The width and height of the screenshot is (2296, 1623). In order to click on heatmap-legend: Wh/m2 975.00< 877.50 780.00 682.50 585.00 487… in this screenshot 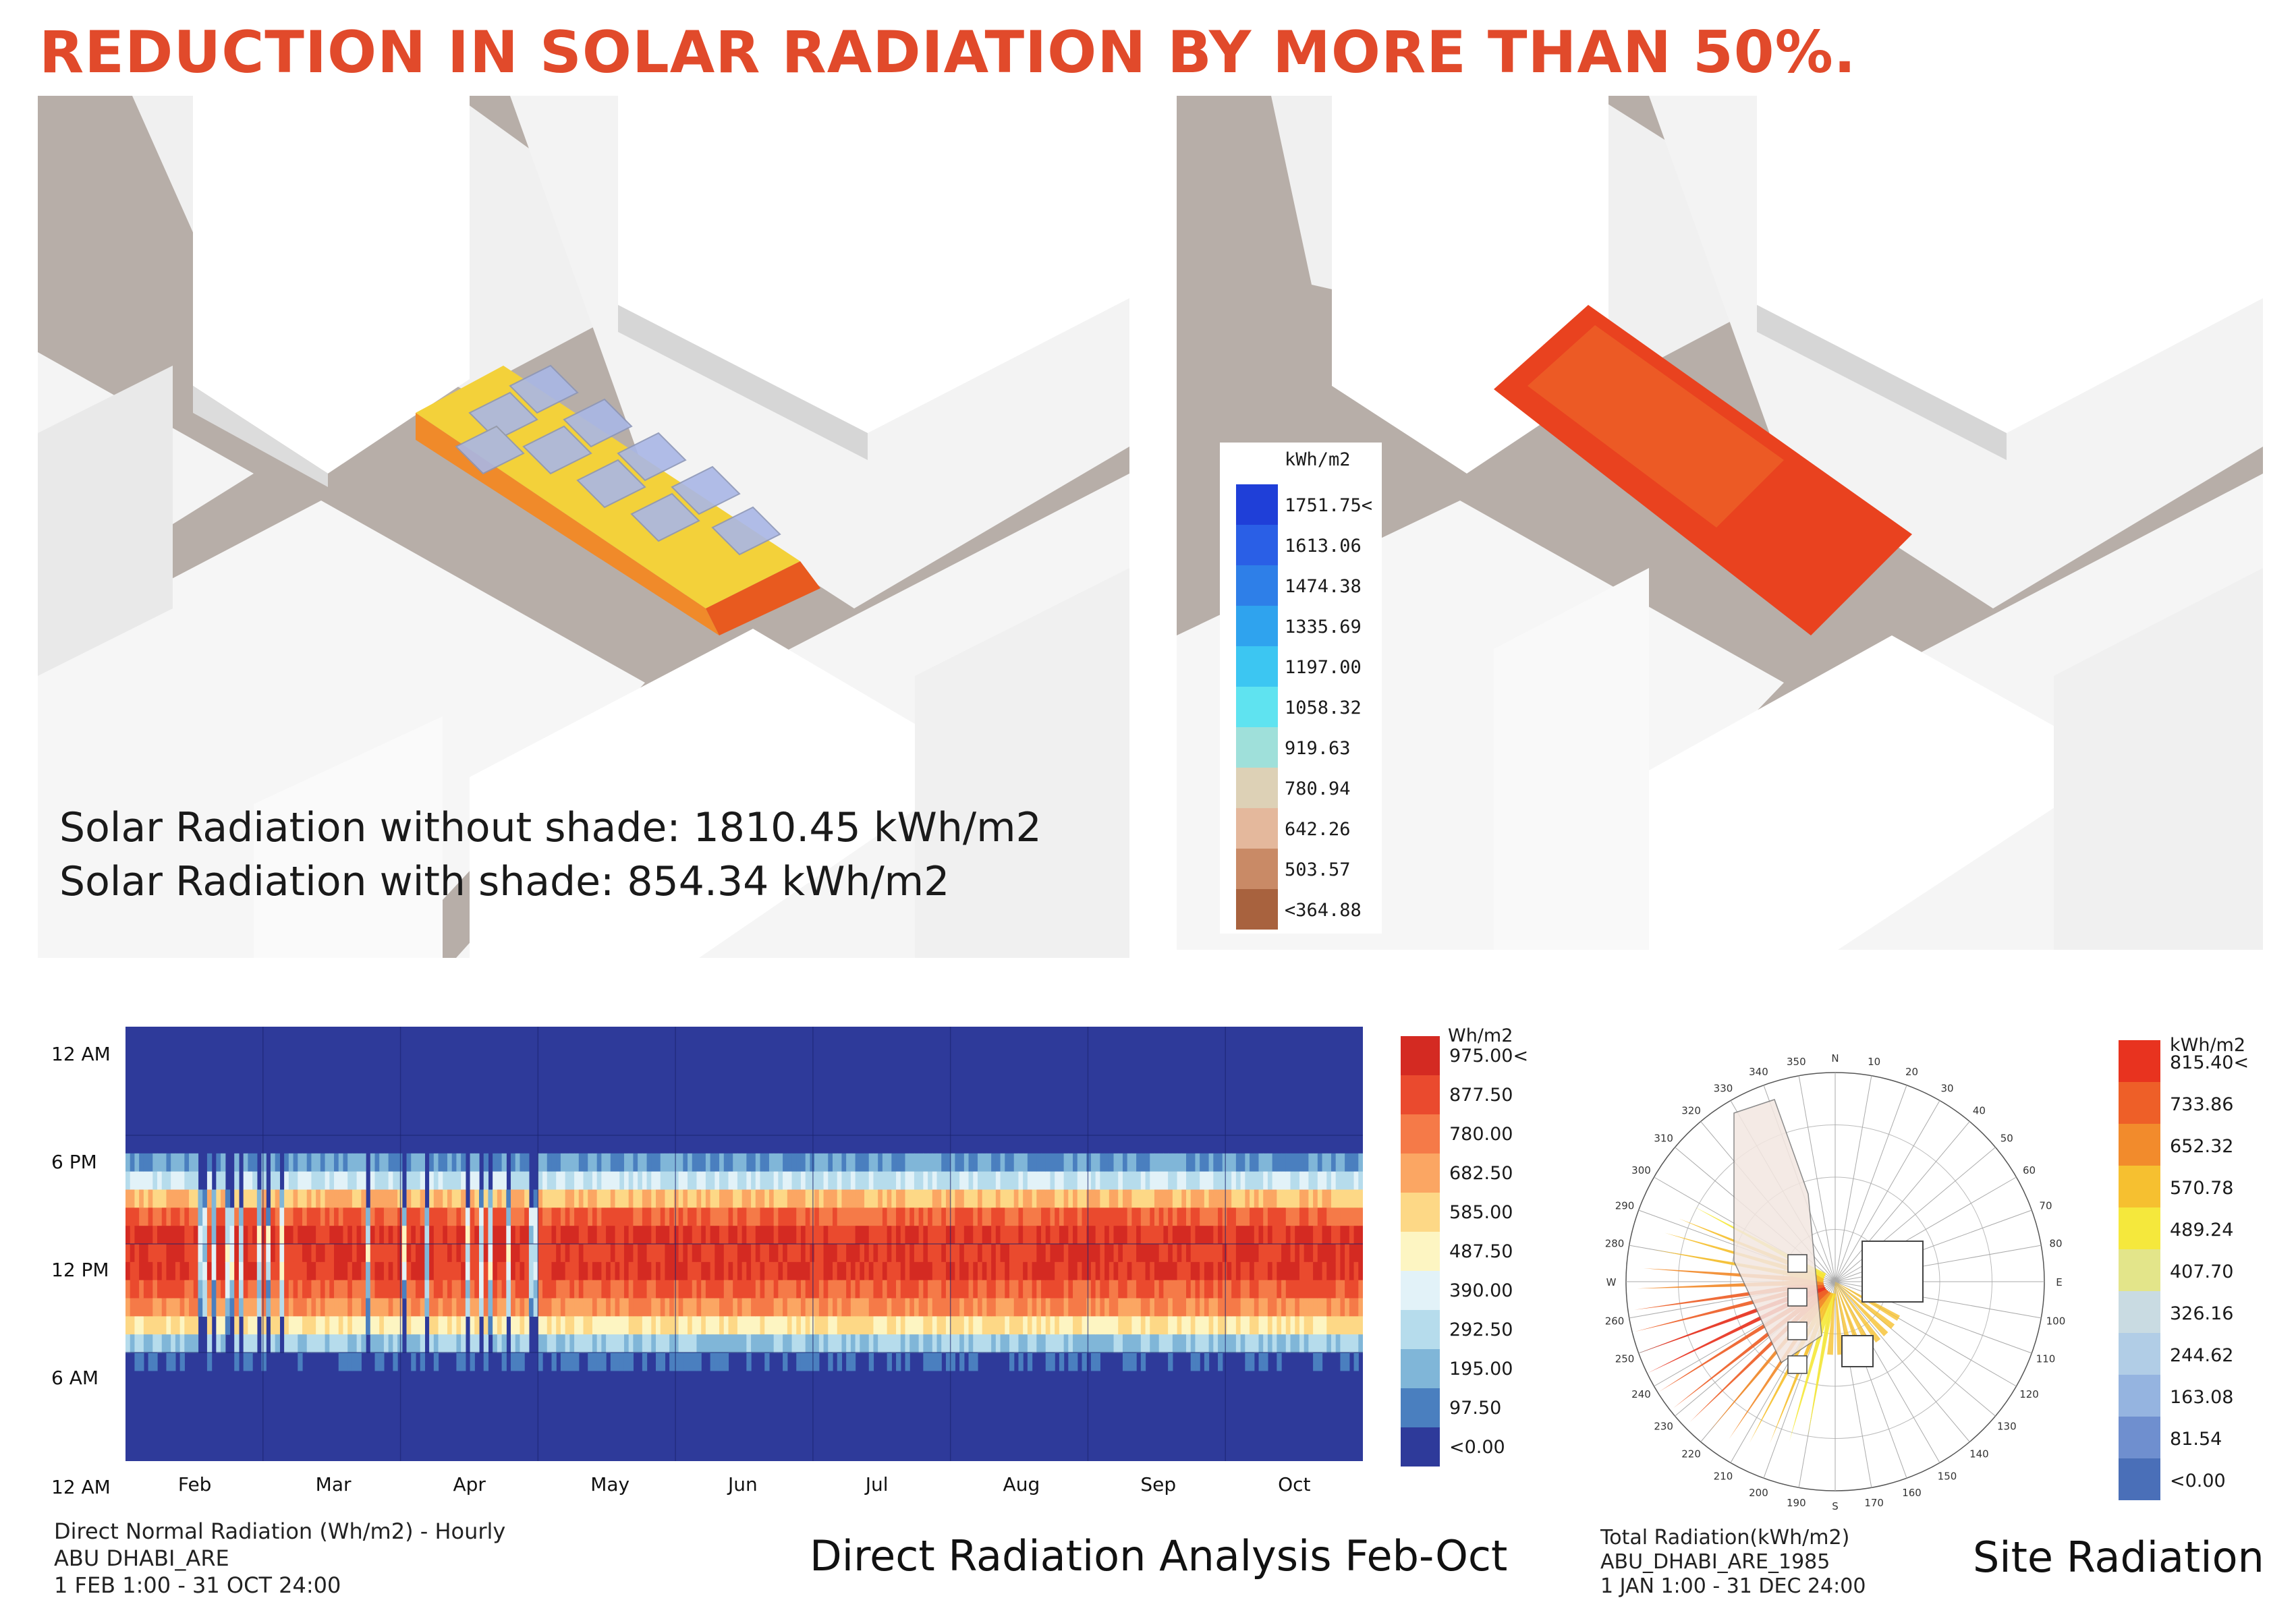, I will do `click(1475, 1248)`.